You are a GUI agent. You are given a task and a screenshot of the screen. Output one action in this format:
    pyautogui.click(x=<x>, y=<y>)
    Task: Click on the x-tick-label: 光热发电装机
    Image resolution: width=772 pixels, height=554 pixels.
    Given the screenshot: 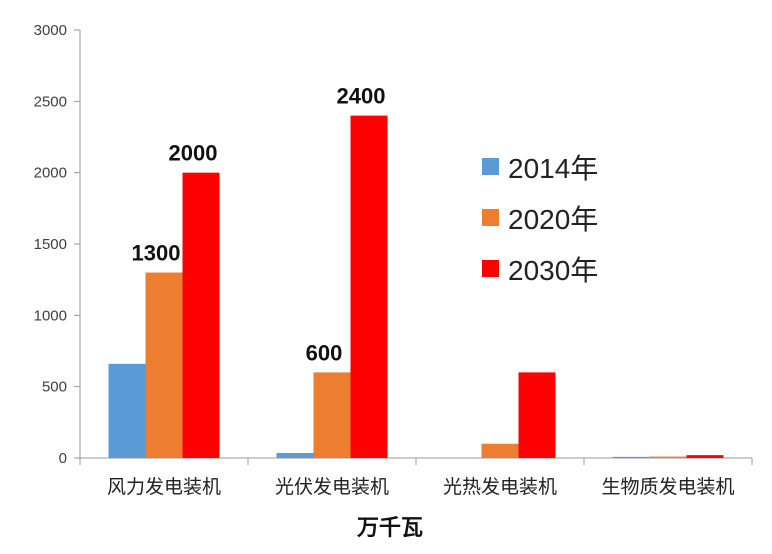 What is the action you would take?
    pyautogui.click(x=500, y=487)
    